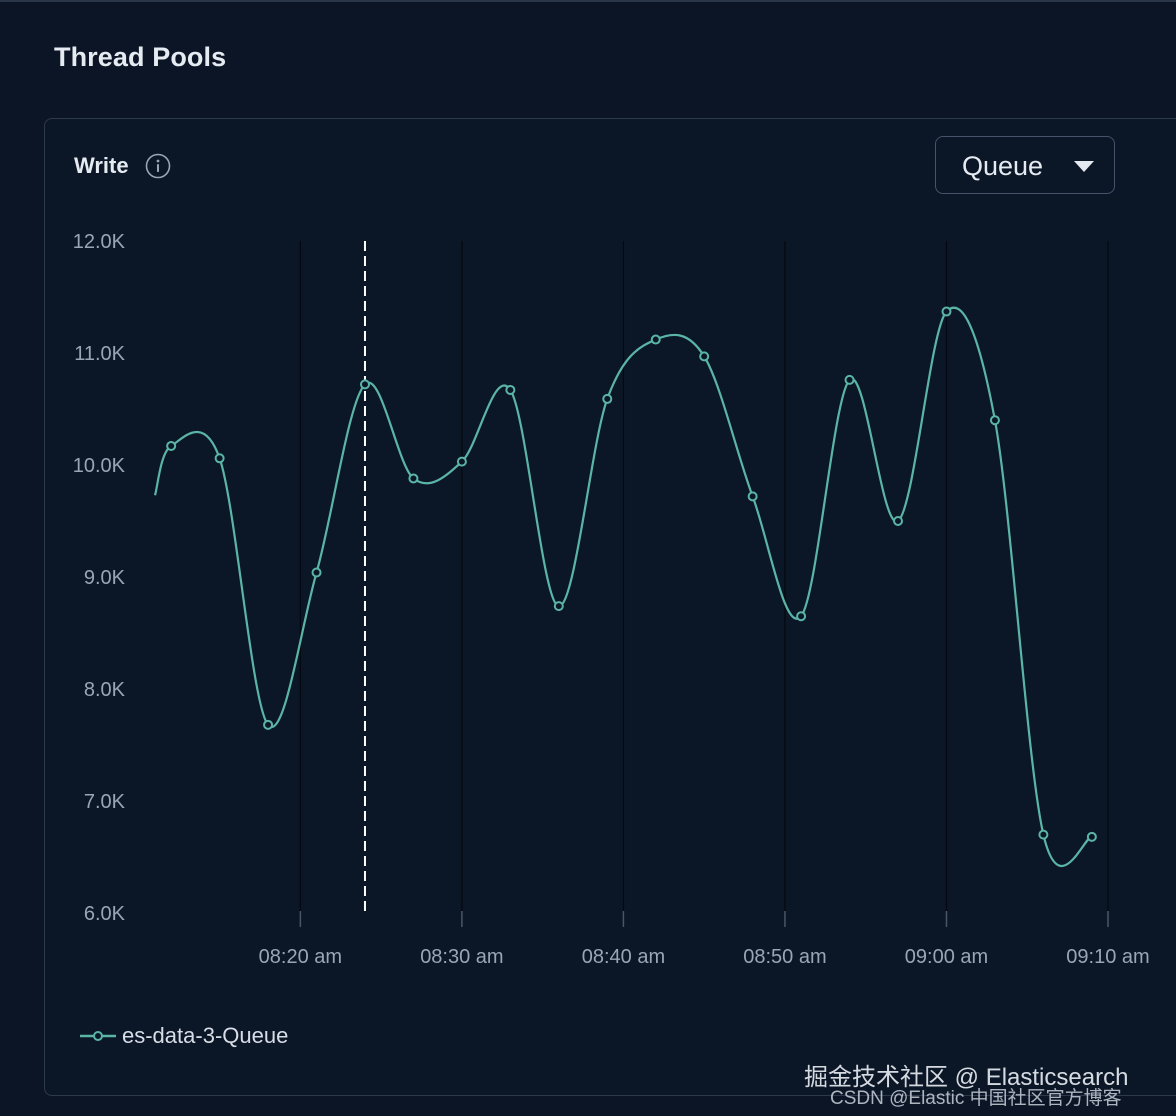 This screenshot has width=1176, height=1116. I want to click on y-tick-label: 6.0K, so click(105, 914).